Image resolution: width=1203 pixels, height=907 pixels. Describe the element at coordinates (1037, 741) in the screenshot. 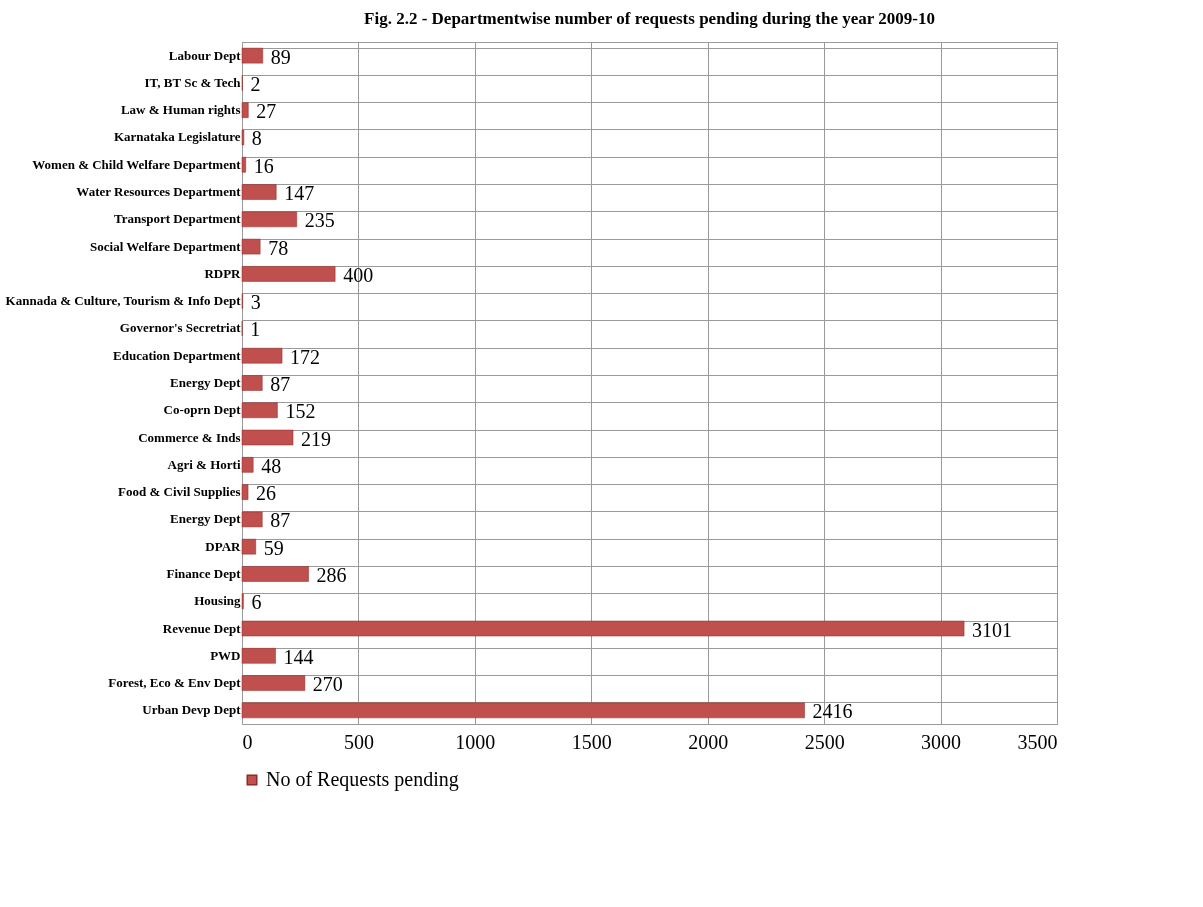

I see `x-tick-label: 3500` at that location.